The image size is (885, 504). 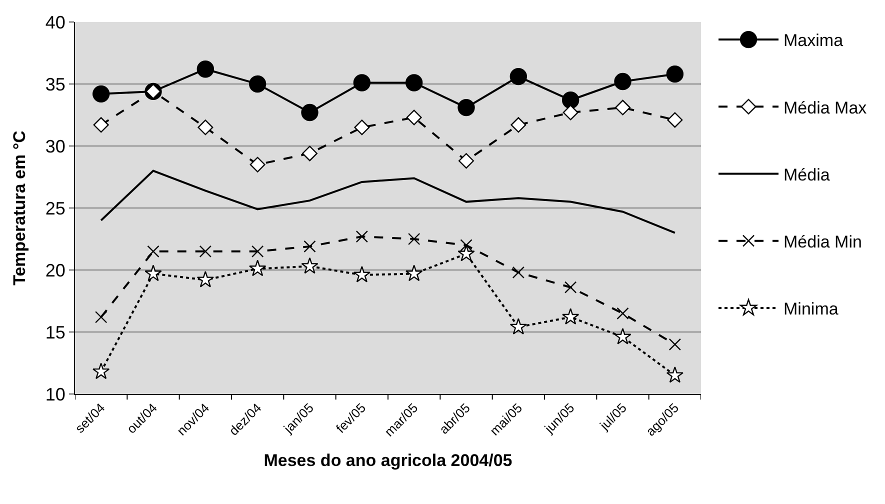 What do you see at coordinates (55, 394) in the screenshot?
I see `y-tick-label: 10` at bounding box center [55, 394].